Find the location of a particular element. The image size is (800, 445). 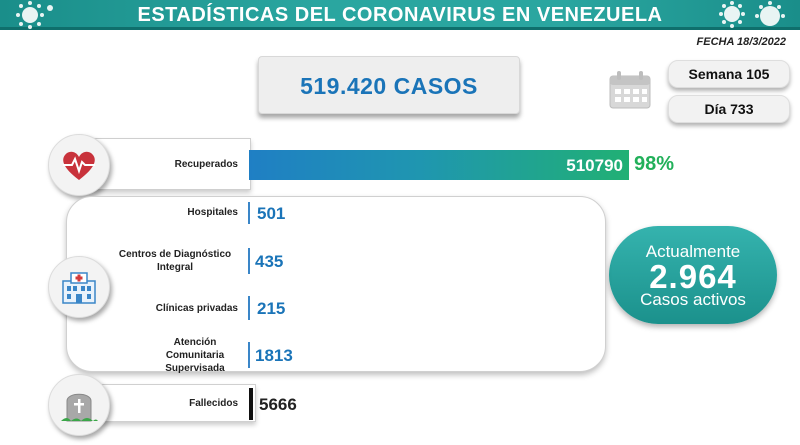

hospital-icon is located at coordinates (79, 288).